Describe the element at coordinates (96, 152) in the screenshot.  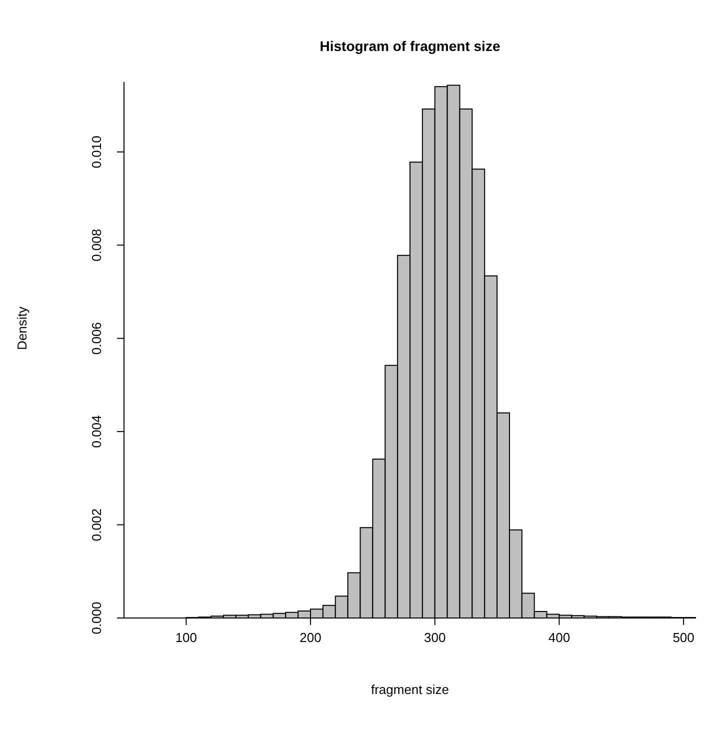
I see `y-tick-label: 0.010` at that location.